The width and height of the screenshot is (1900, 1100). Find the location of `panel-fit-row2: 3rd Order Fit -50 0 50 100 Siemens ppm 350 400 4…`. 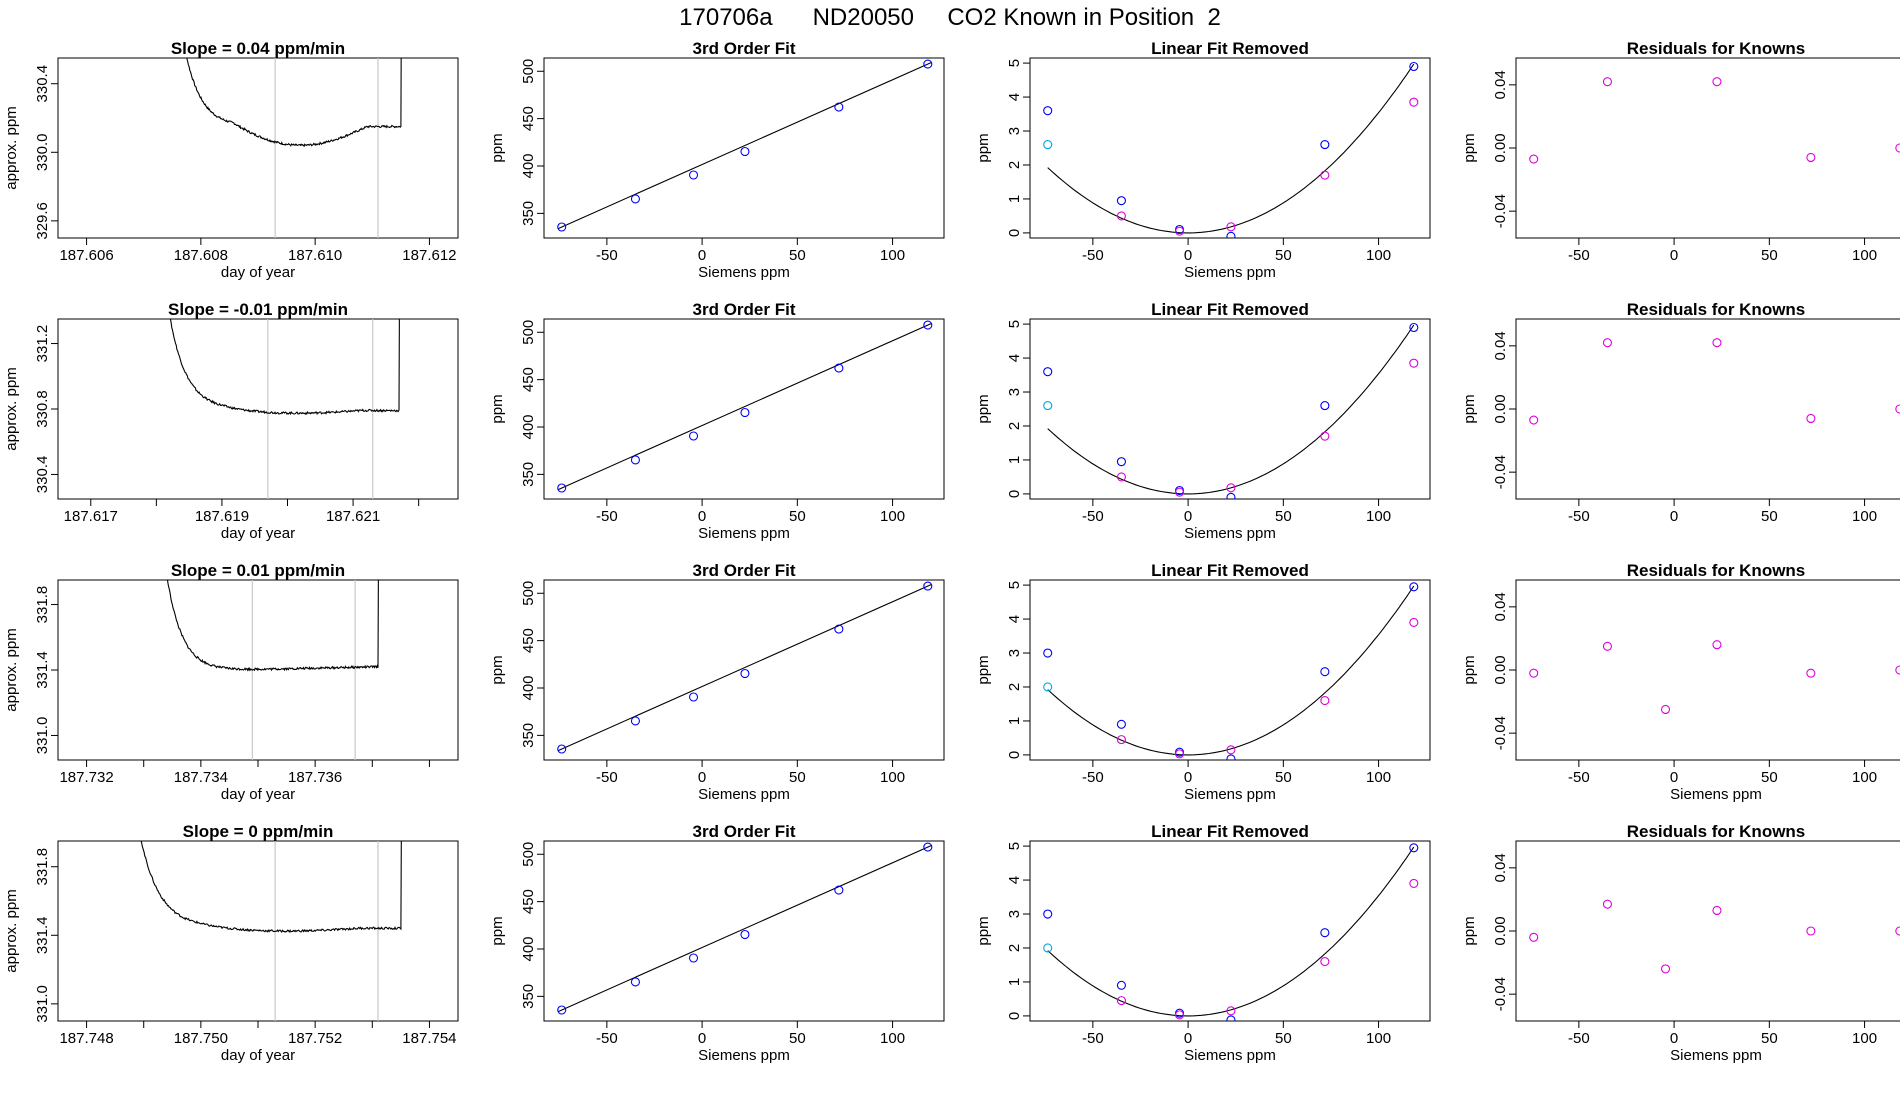

panel-fit-row2: 3rd Order Fit -50 0 50 100 Siemens ppm 350 400 4… is located at coordinates (717, 682).